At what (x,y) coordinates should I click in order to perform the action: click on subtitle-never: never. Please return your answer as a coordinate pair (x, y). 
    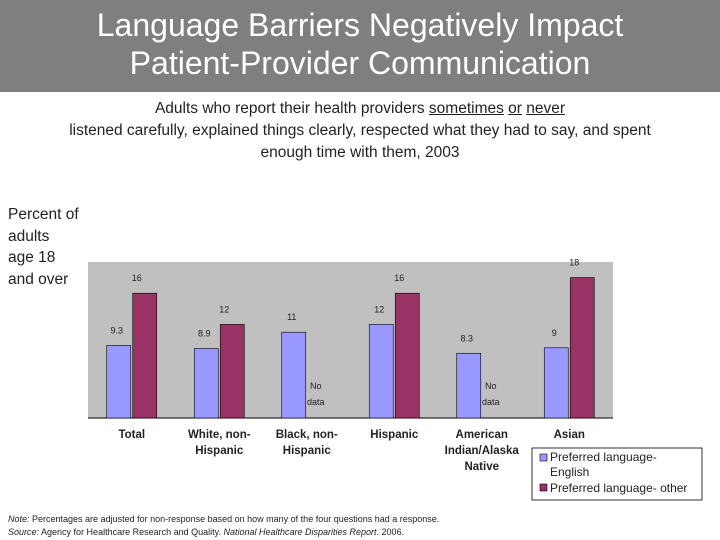
    Looking at the image, I should click on (546, 108).